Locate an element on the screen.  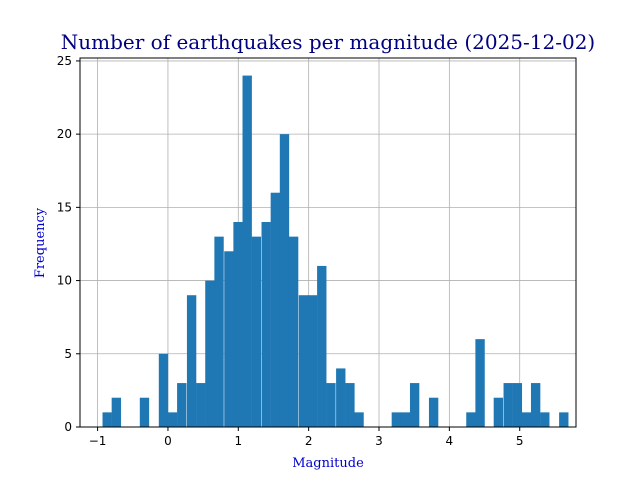
x-tick-label: 5 is located at coordinates (520, 441).